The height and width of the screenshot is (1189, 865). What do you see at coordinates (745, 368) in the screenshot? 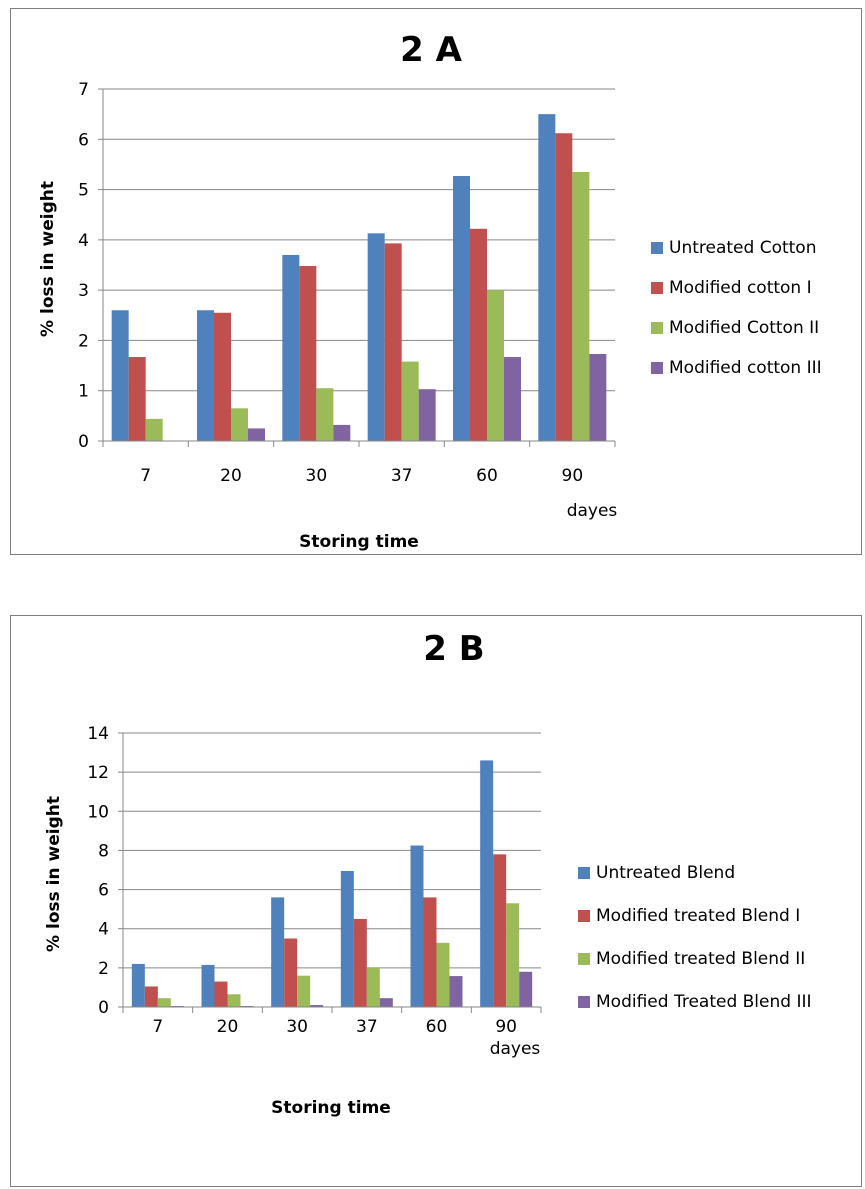
I see `legend-label: Modified cotton III` at bounding box center [745, 368].